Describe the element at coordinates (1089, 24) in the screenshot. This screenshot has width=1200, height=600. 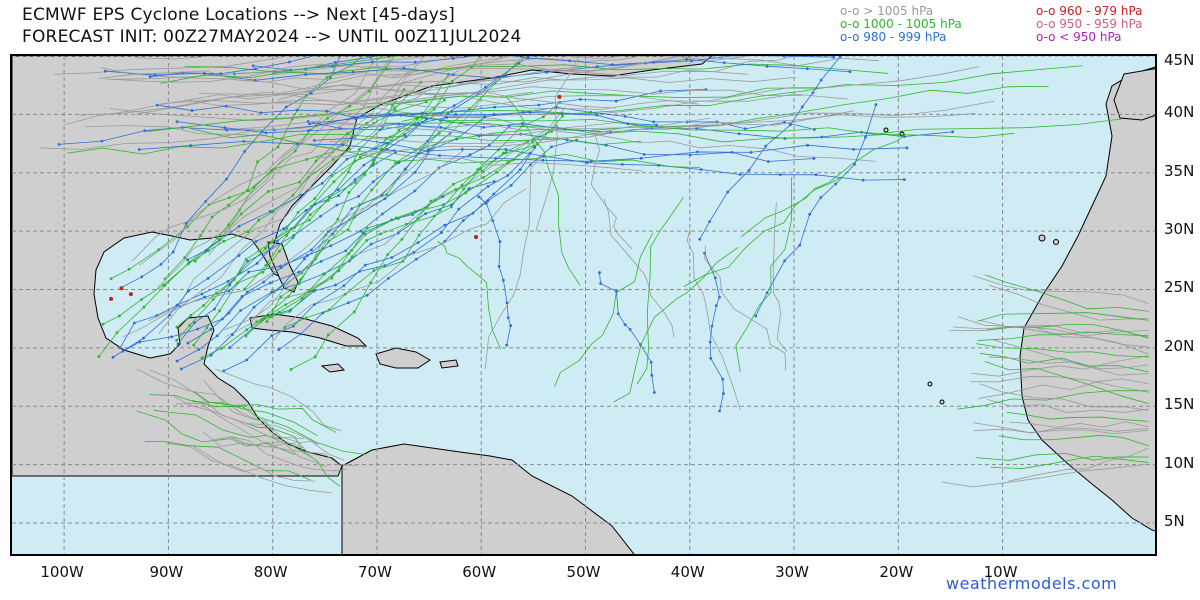
I see `legend-950-959: o-o 950 - 959 hPa` at that location.